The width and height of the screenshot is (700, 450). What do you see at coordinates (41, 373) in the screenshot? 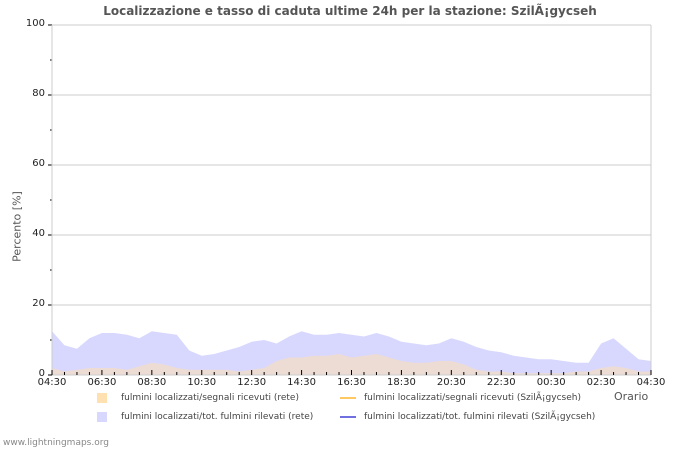
I see `y-tick-label: 0` at bounding box center [41, 373].